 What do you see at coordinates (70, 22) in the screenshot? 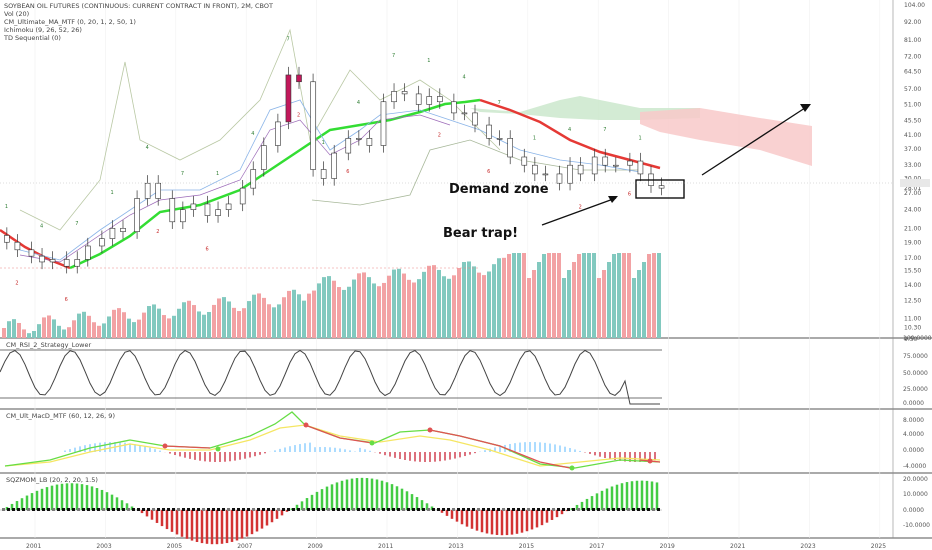
I see `legend-ma: CM_Ultimate_MA_MTF (0, 20, 1, 2, 50, 1)` at bounding box center [70, 22].